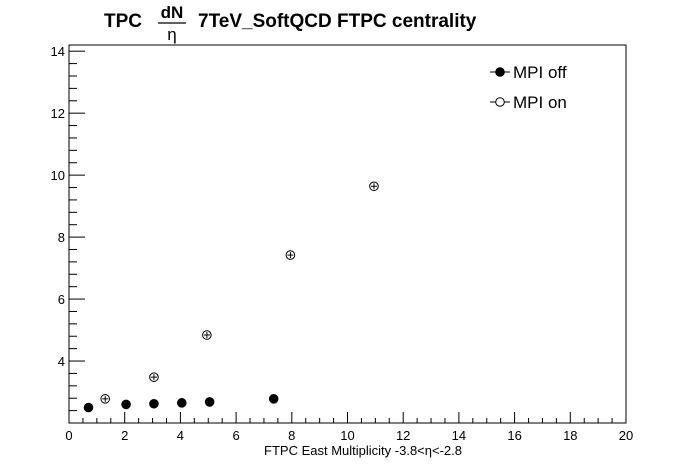 The width and height of the screenshot is (696, 472). I want to click on x-tick-label: 14, so click(459, 435).